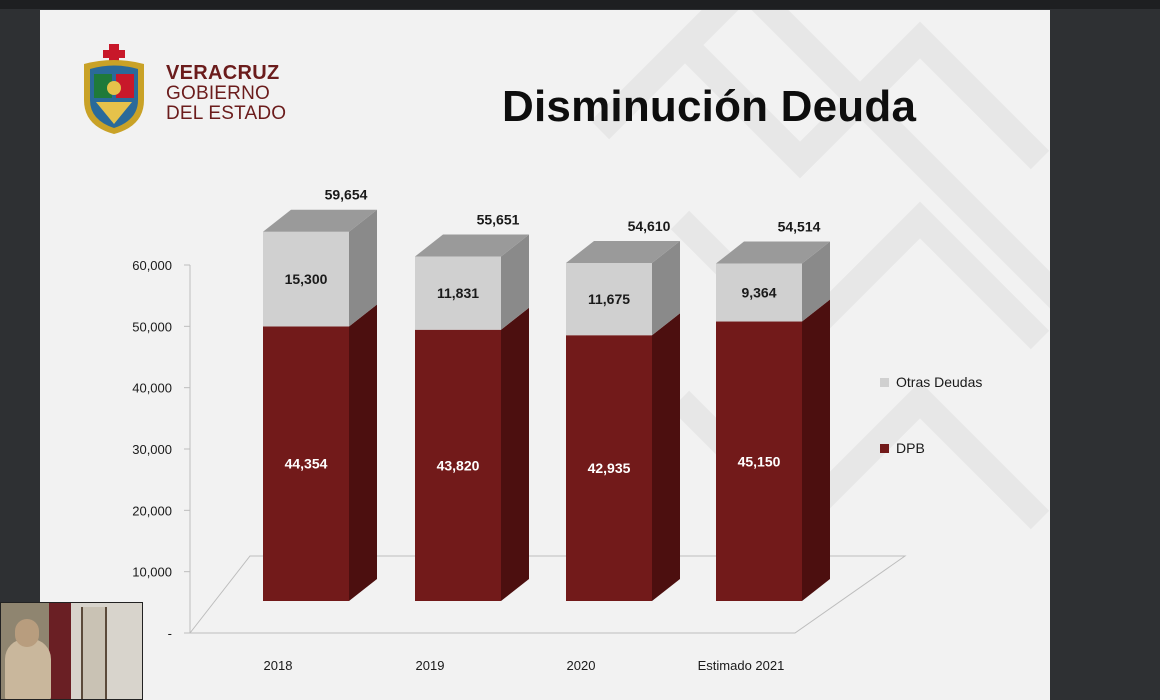  I want to click on legend-label-otras-deudas: Otras Deudas, so click(939, 382).